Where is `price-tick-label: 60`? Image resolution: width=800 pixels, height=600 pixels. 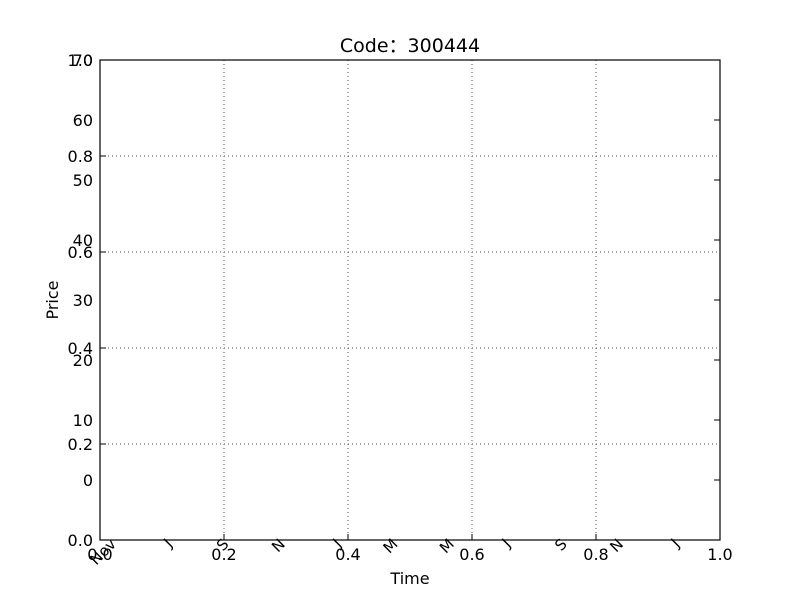
price-tick-label: 60 is located at coordinates (83, 120).